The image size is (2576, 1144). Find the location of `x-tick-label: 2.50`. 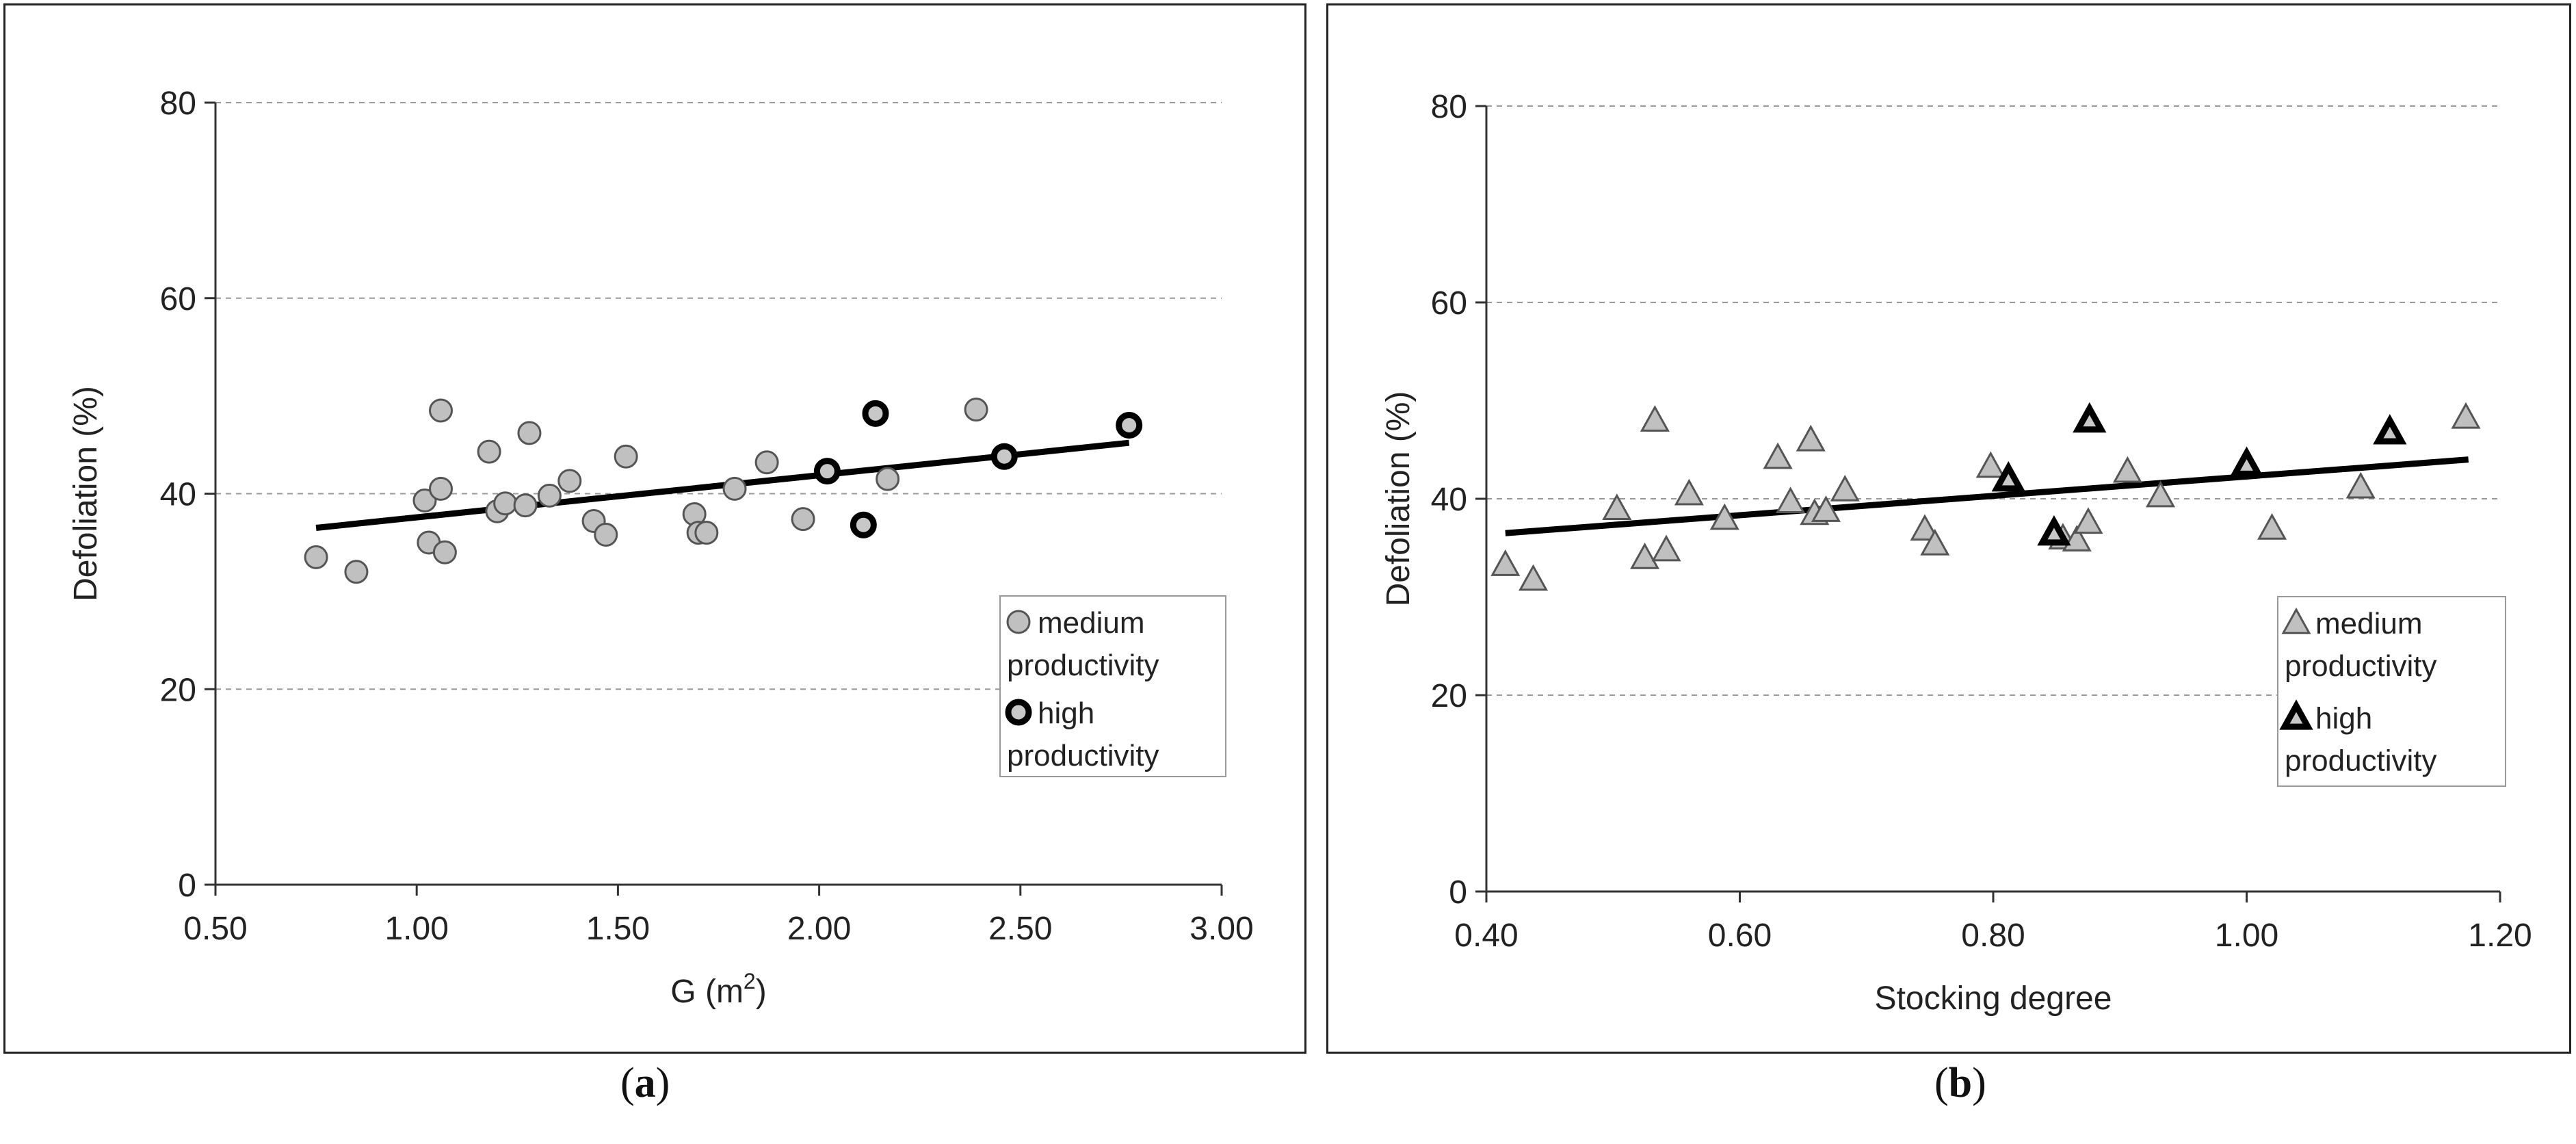

x-tick-label: 2.50 is located at coordinates (1020, 929).